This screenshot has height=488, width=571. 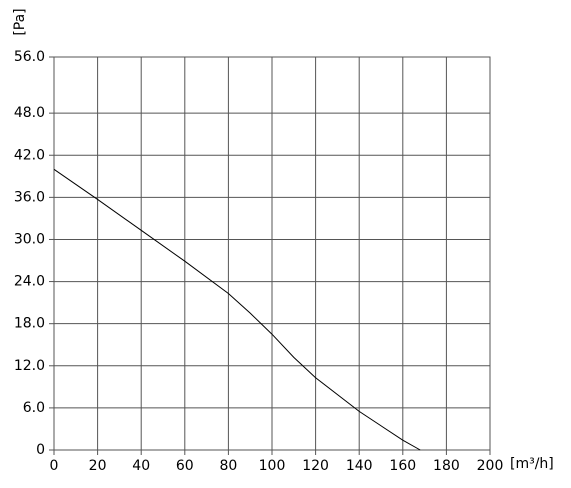 I want to click on y-tick-label: 0, so click(x=40, y=450).